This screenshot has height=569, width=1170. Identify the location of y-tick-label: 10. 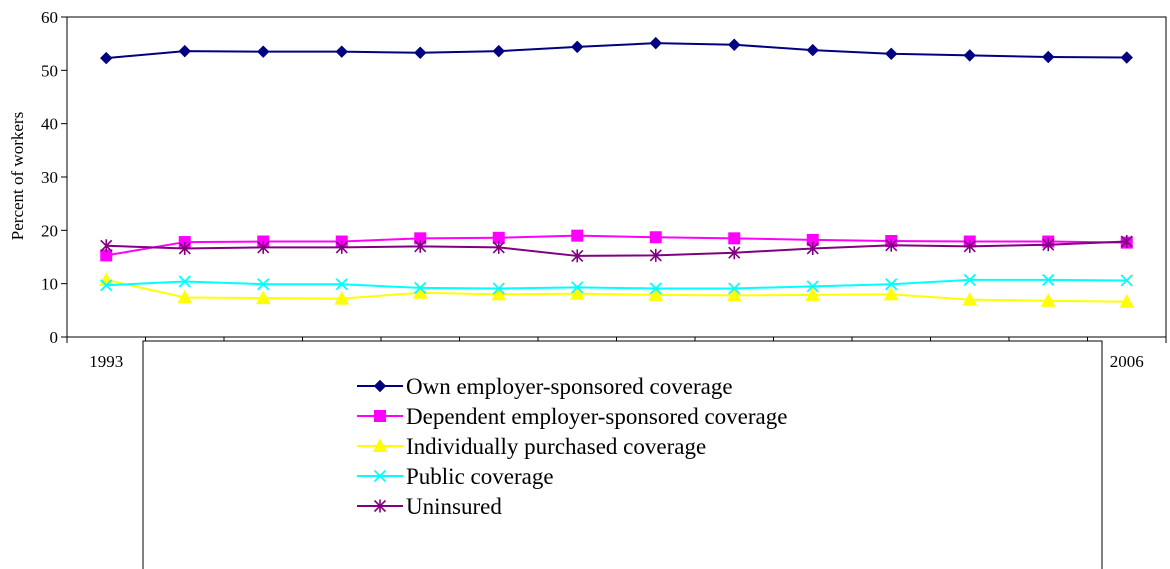
(49, 284).